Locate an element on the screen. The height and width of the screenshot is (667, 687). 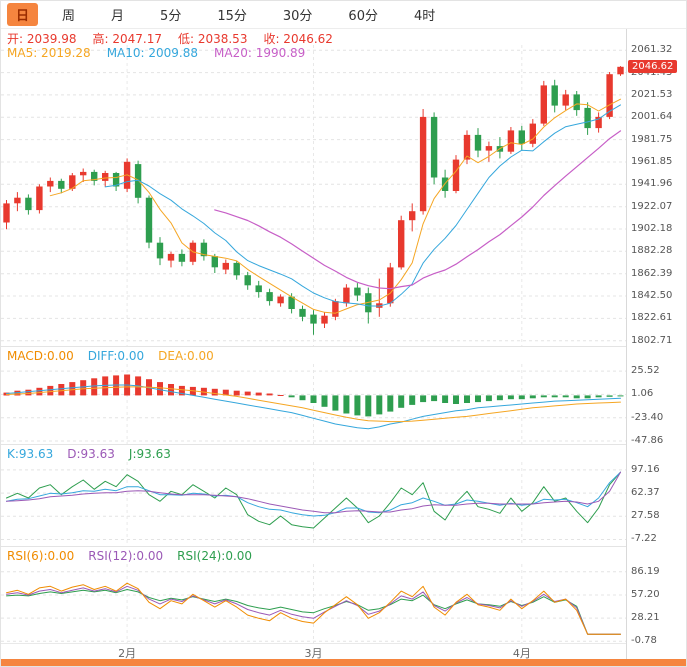
y-axis-label: 2021.53 is located at coordinates (652, 94).